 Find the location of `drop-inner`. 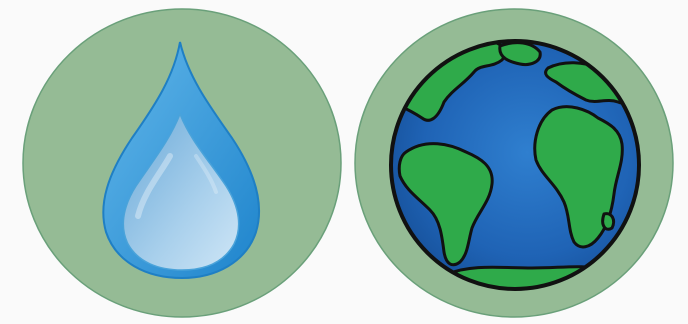

drop-inner is located at coordinates (181, 191).